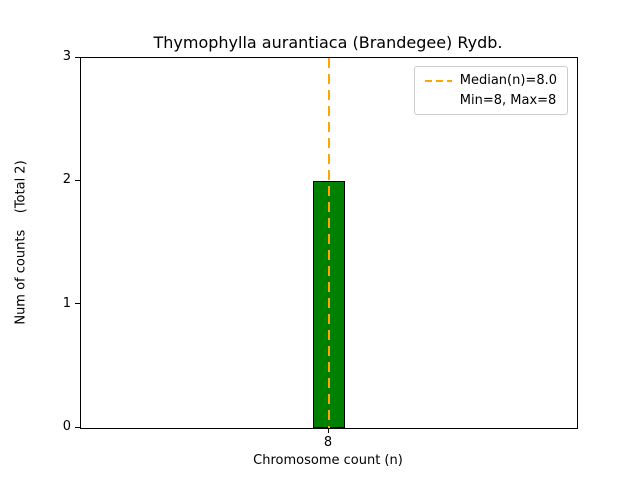 The width and height of the screenshot is (640, 480). What do you see at coordinates (508, 100) in the screenshot?
I see `legend-label-minmax: Min=8, Max=8` at bounding box center [508, 100].